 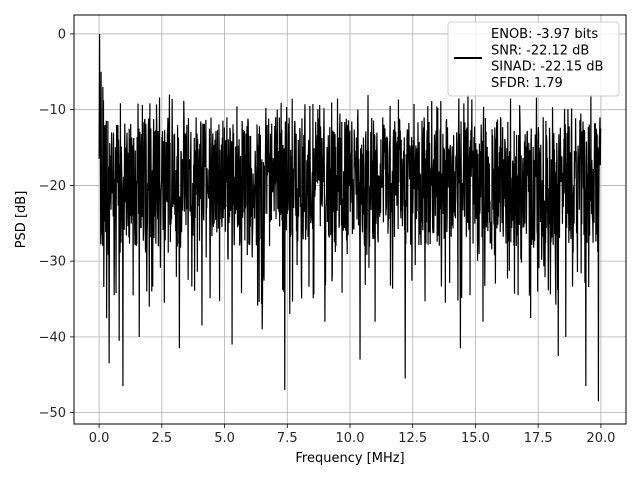 I want to click on y-tick-label: 0, so click(x=62, y=34).